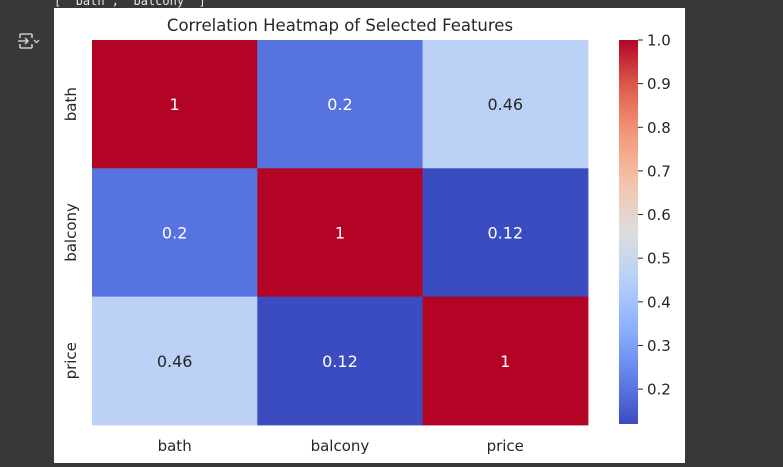 Image resolution: width=783 pixels, height=467 pixels. I want to click on cell-annotation-price-bath: 0.46, so click(175, 361).